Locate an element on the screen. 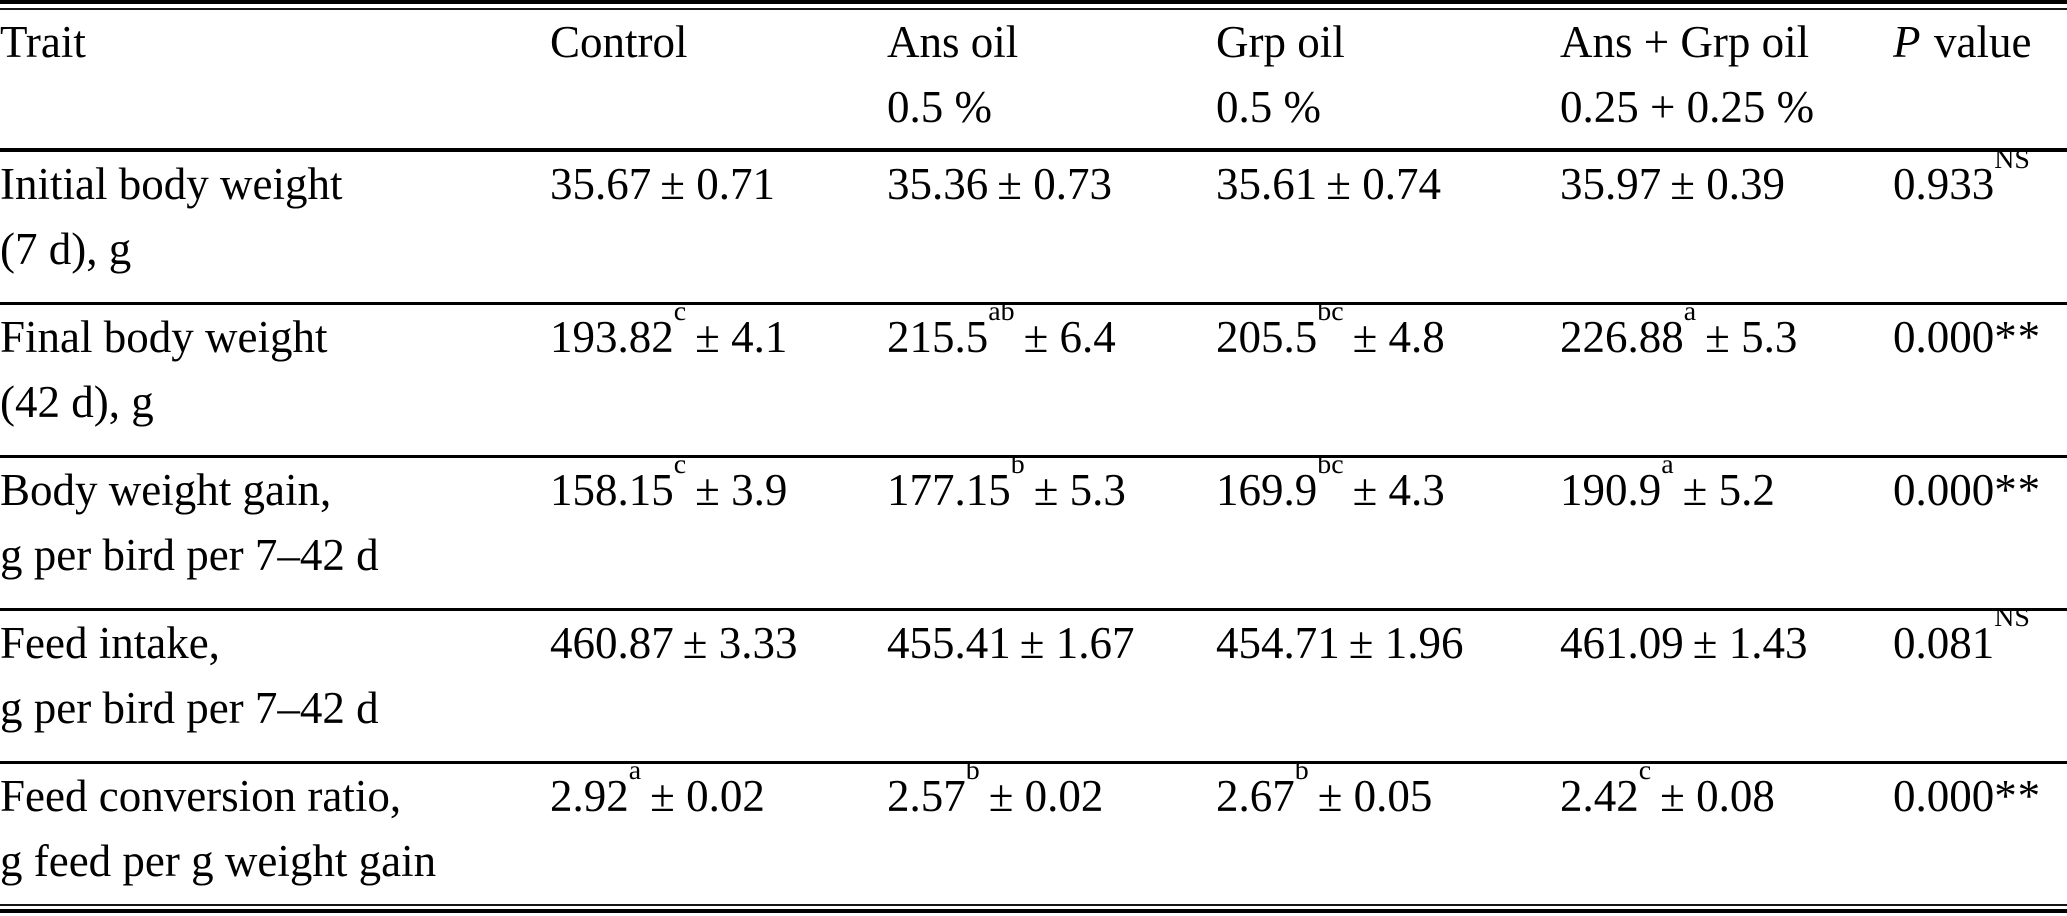 The width and height of the screenshot is (2067, 916). trait-line1: Body weight gain, is located at coordinates (166, 489).